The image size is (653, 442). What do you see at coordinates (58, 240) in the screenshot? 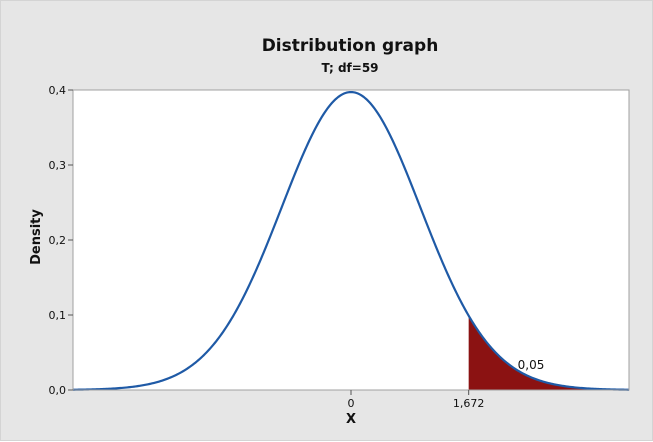
I see `y-tick-label: 0,2` at bounding box center [58, 240].